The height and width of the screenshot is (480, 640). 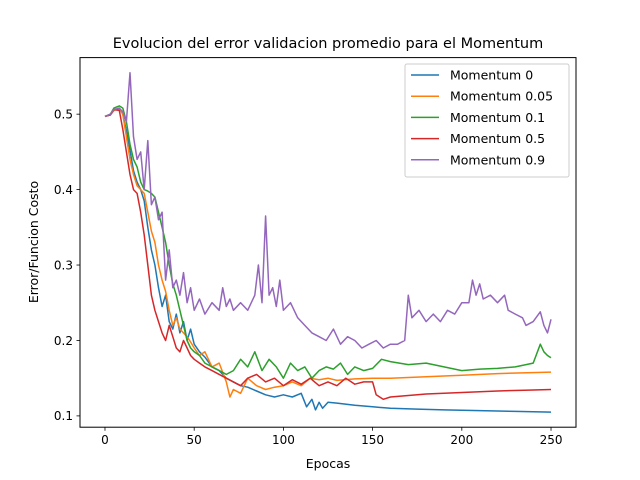 I want to click on y-axis: 0.1 0.2 0.3 0.4 0.5, so click(x=67, y=265).